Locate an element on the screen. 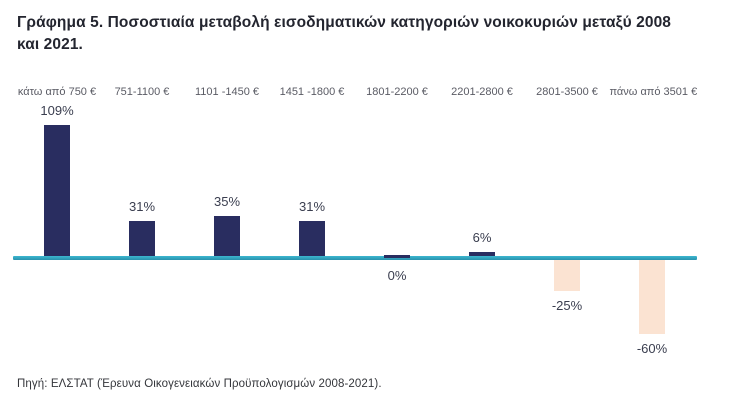 This screenshot has height=416, width=739. value-label: 6% is located at coordinates (482, 237).